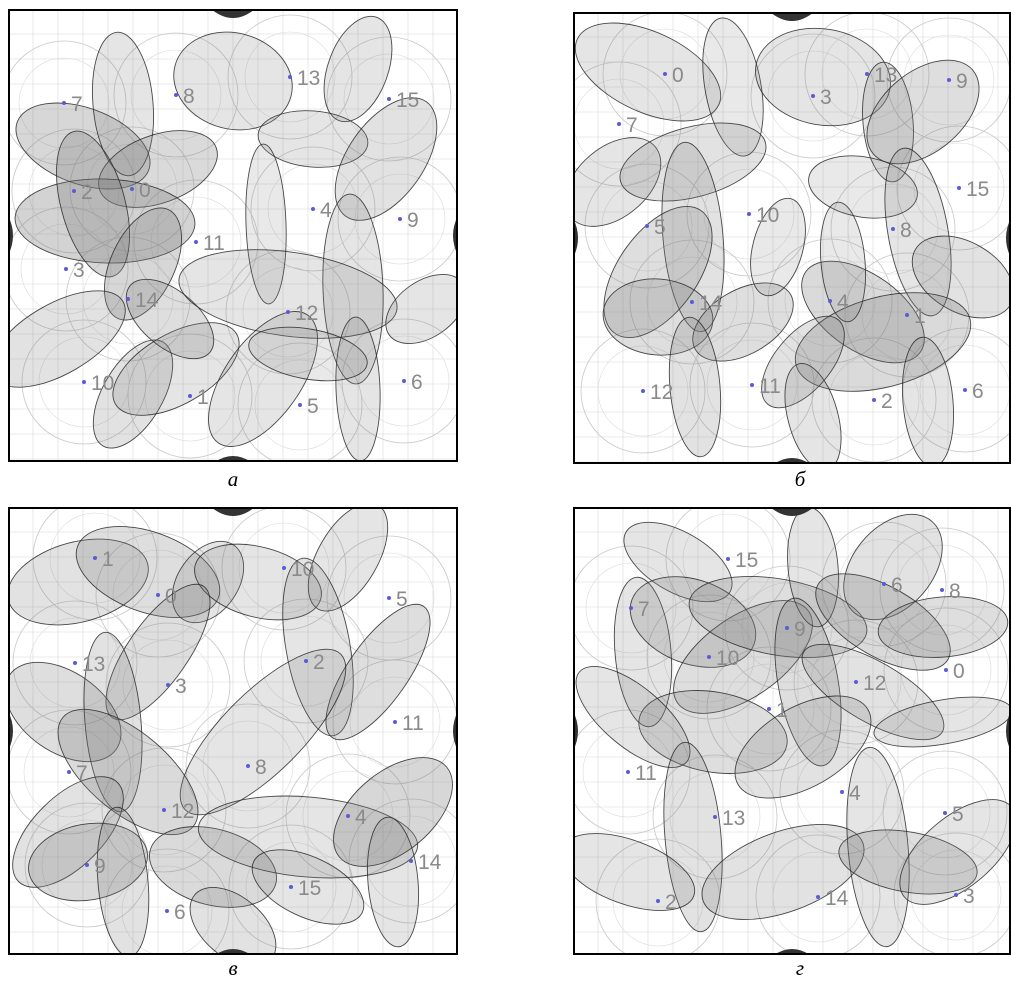 This screenshot has height=981, width=1011. Describe the element at coordinates (800, 968) in the screenshot. I see `caption-d: г` at that location.